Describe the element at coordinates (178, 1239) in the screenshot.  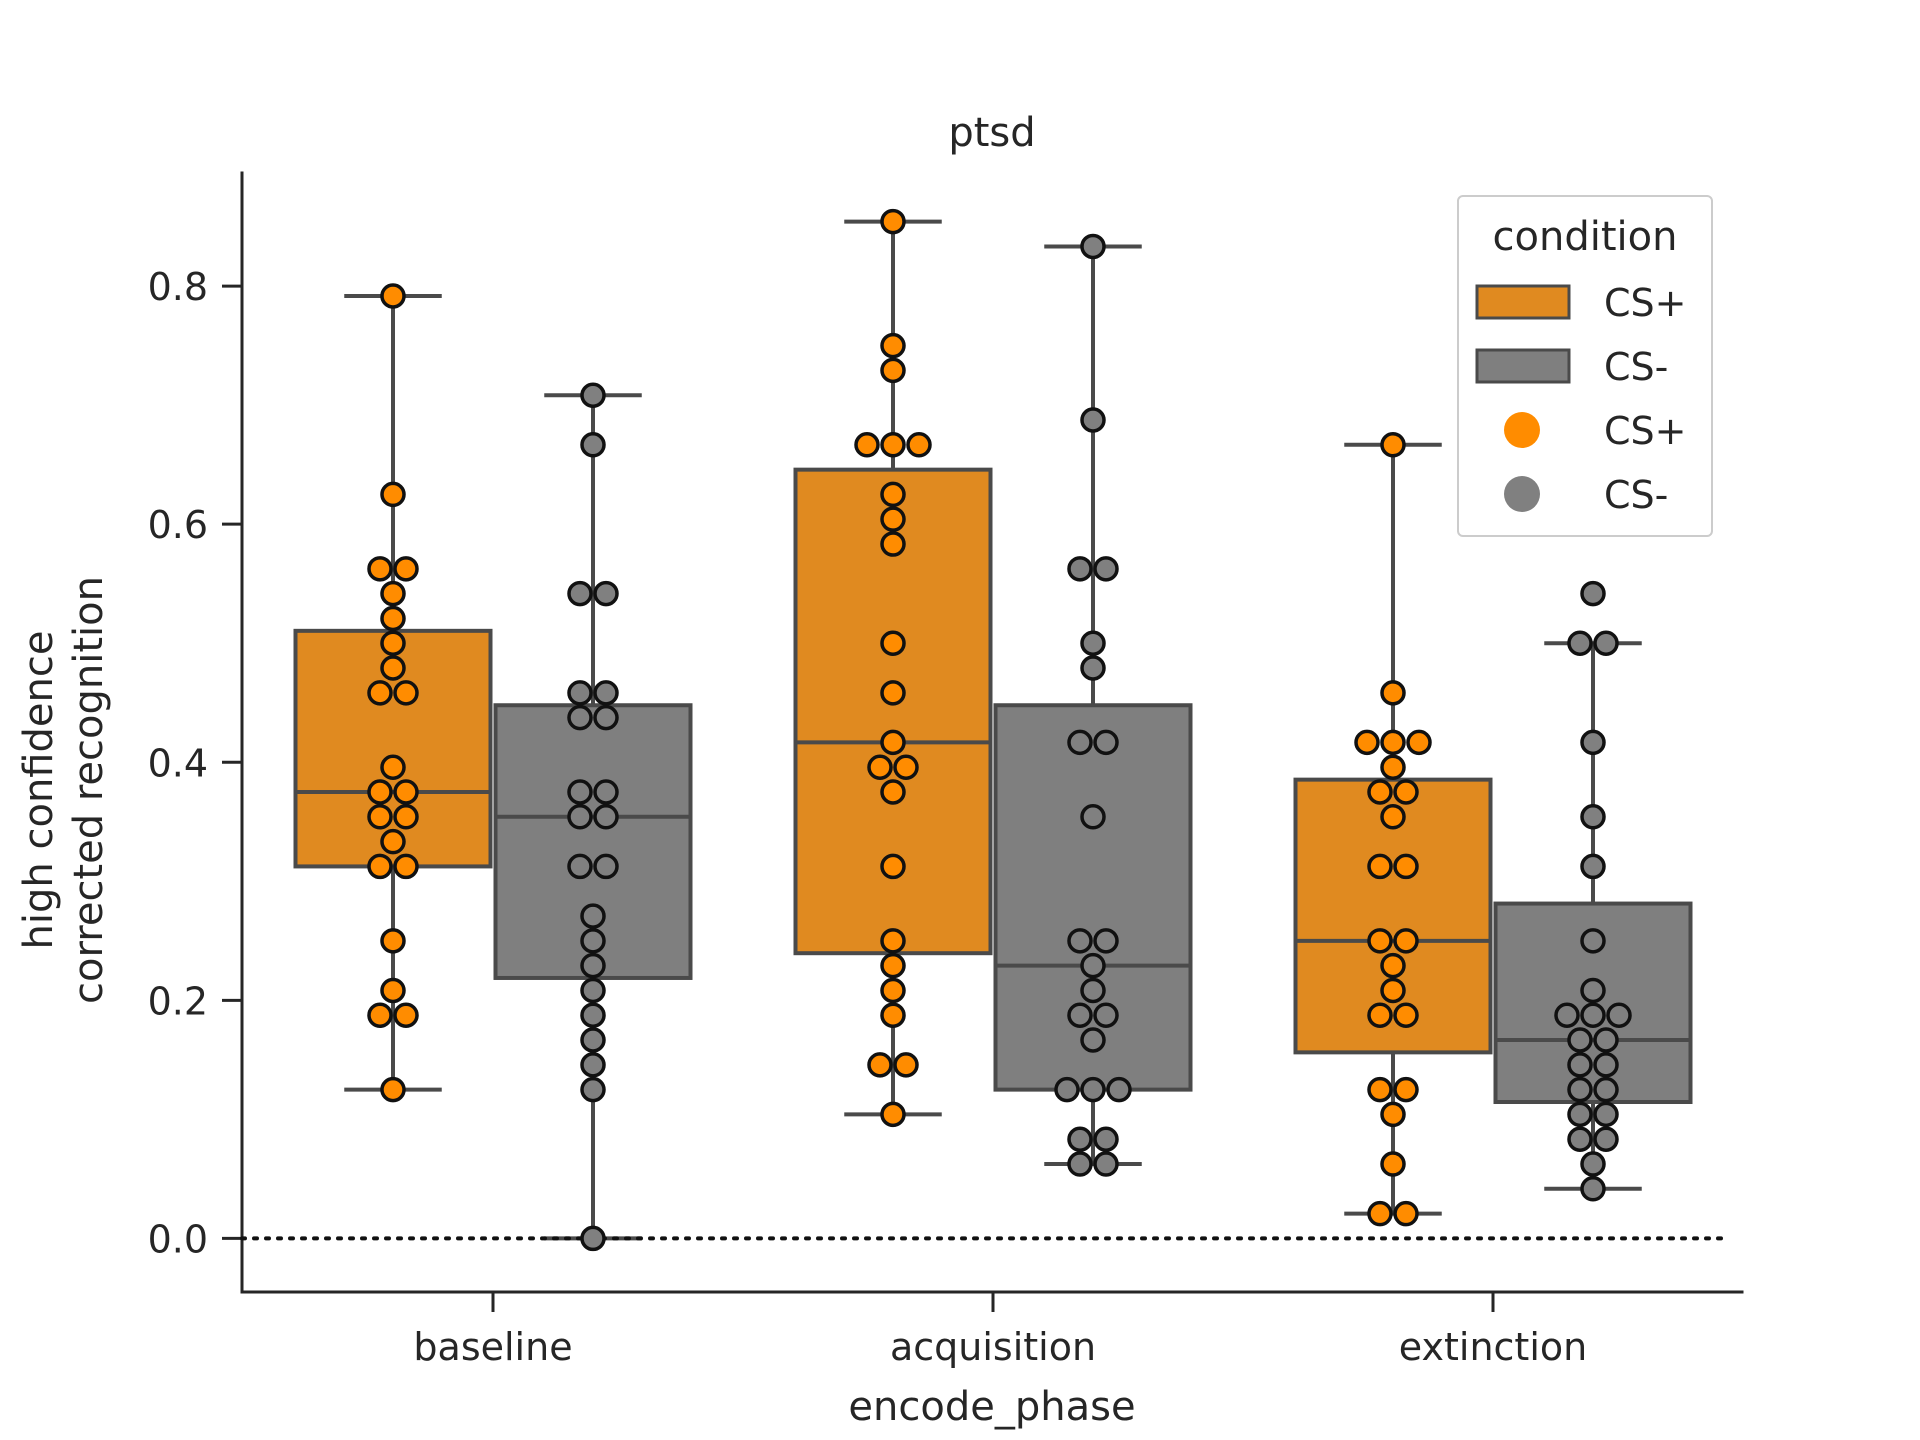
I see `y-tick-label: 0.0` at that location.